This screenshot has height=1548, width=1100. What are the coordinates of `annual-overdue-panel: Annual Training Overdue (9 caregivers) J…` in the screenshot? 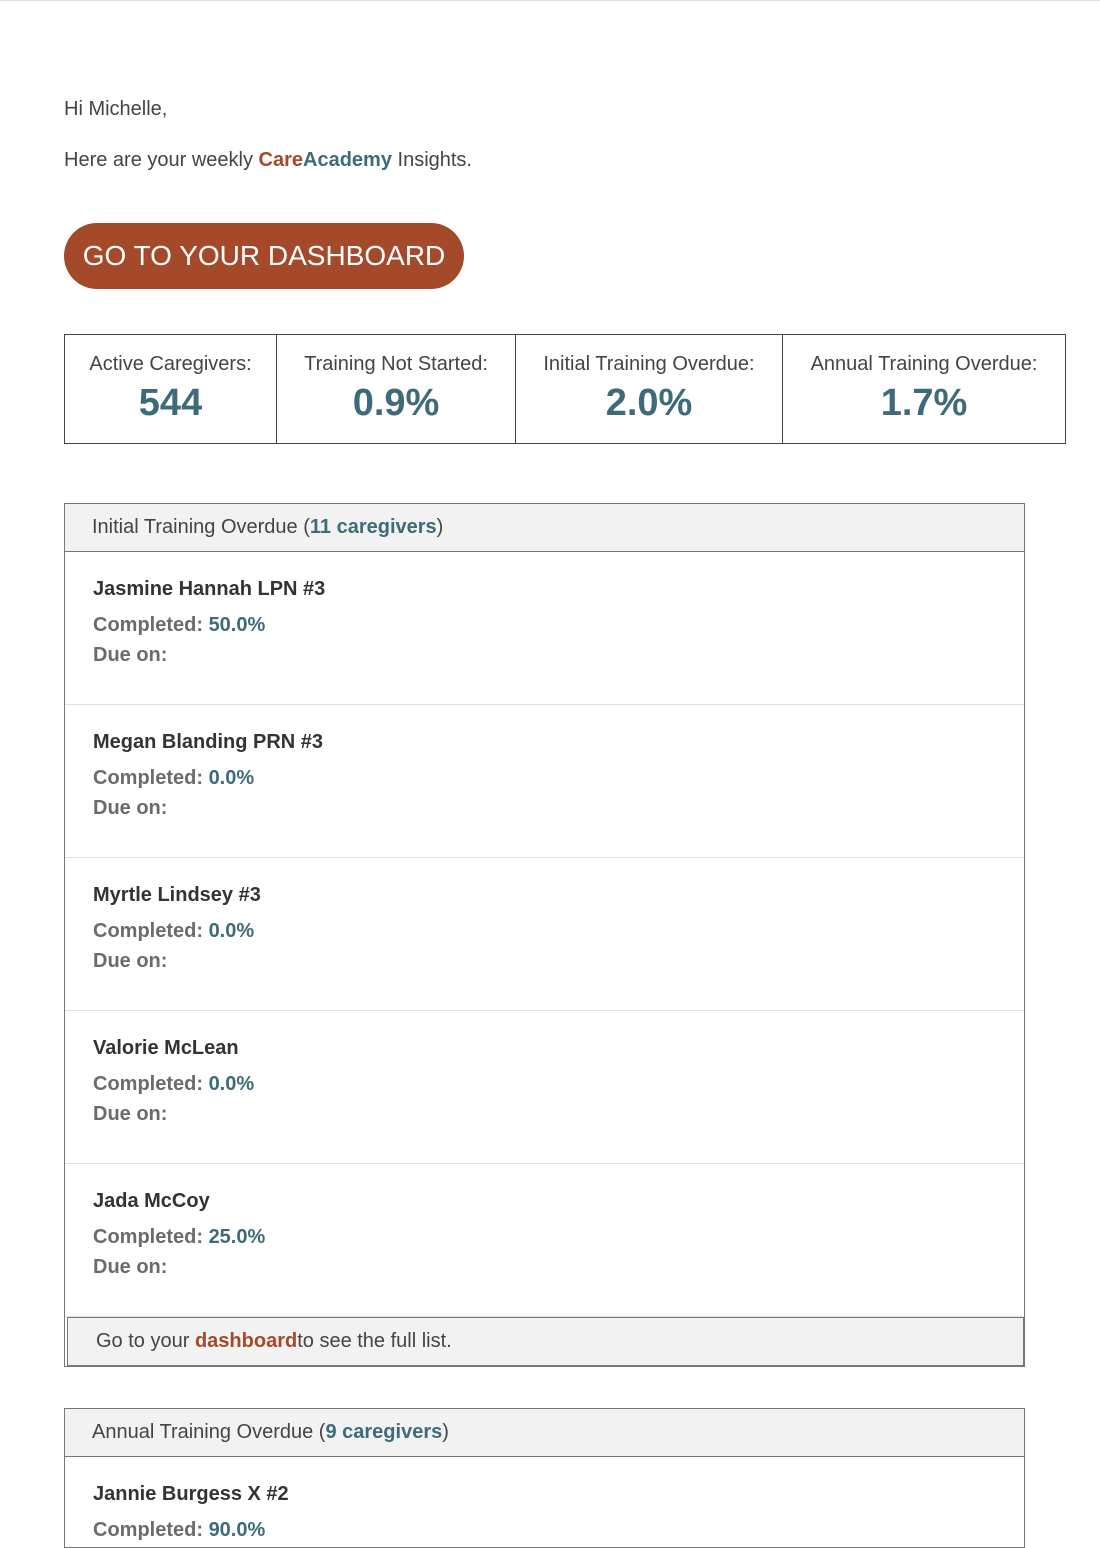 It's located at (544, 1478).